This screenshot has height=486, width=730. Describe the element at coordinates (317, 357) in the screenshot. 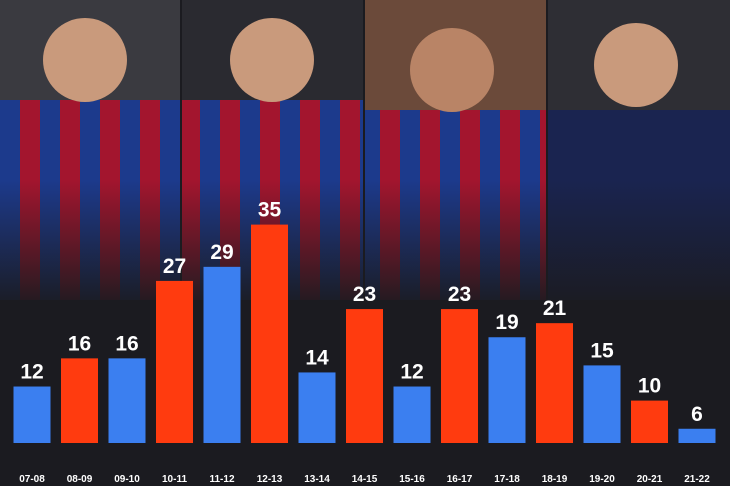

I see `value-label: 14` at that location.